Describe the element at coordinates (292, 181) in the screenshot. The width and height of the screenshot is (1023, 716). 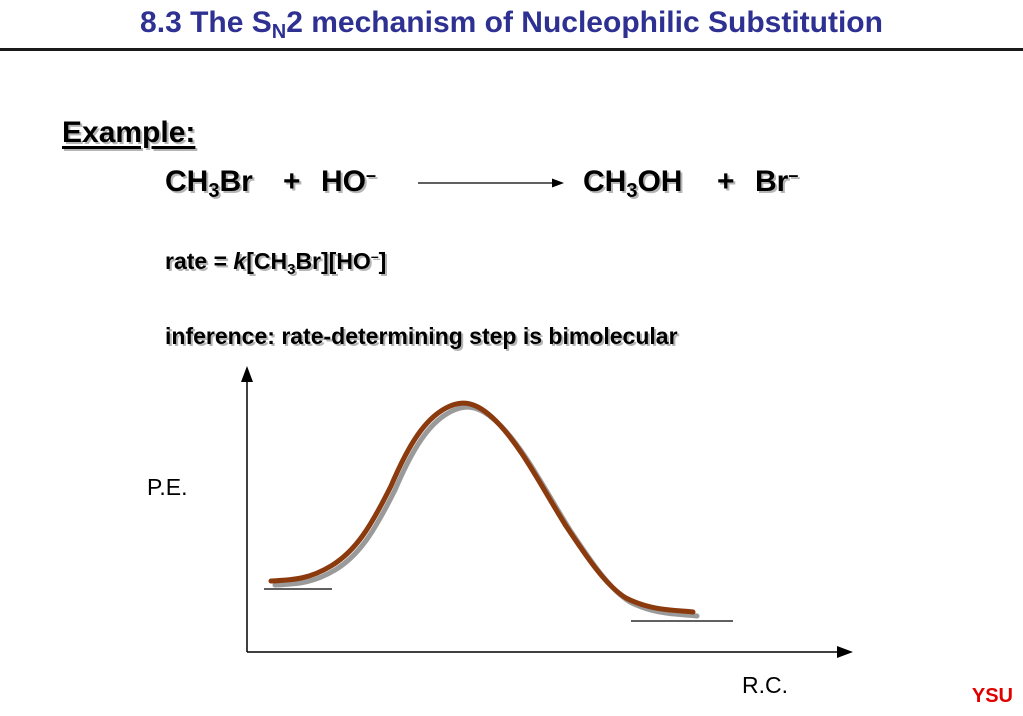
I see `plus-sign-1: +` at that location.